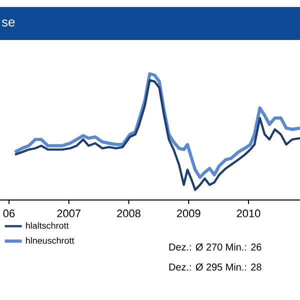 The image size is (300, 300). I want to click on text: Dez.: Ø 270 Min.: 26, so click(215, 247).